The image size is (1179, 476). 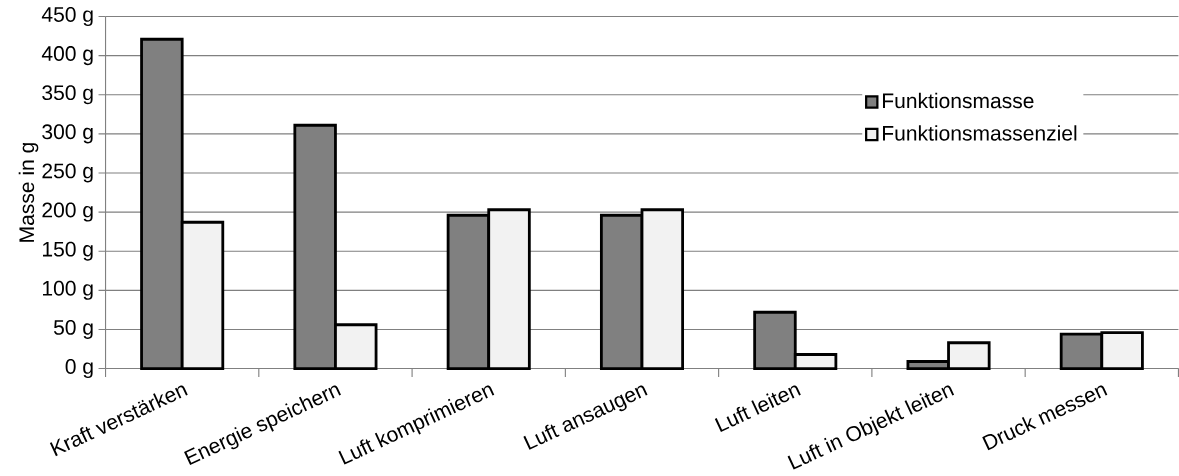 I want to click on y-tick-label: 300 g, so click(x=67, y=134).